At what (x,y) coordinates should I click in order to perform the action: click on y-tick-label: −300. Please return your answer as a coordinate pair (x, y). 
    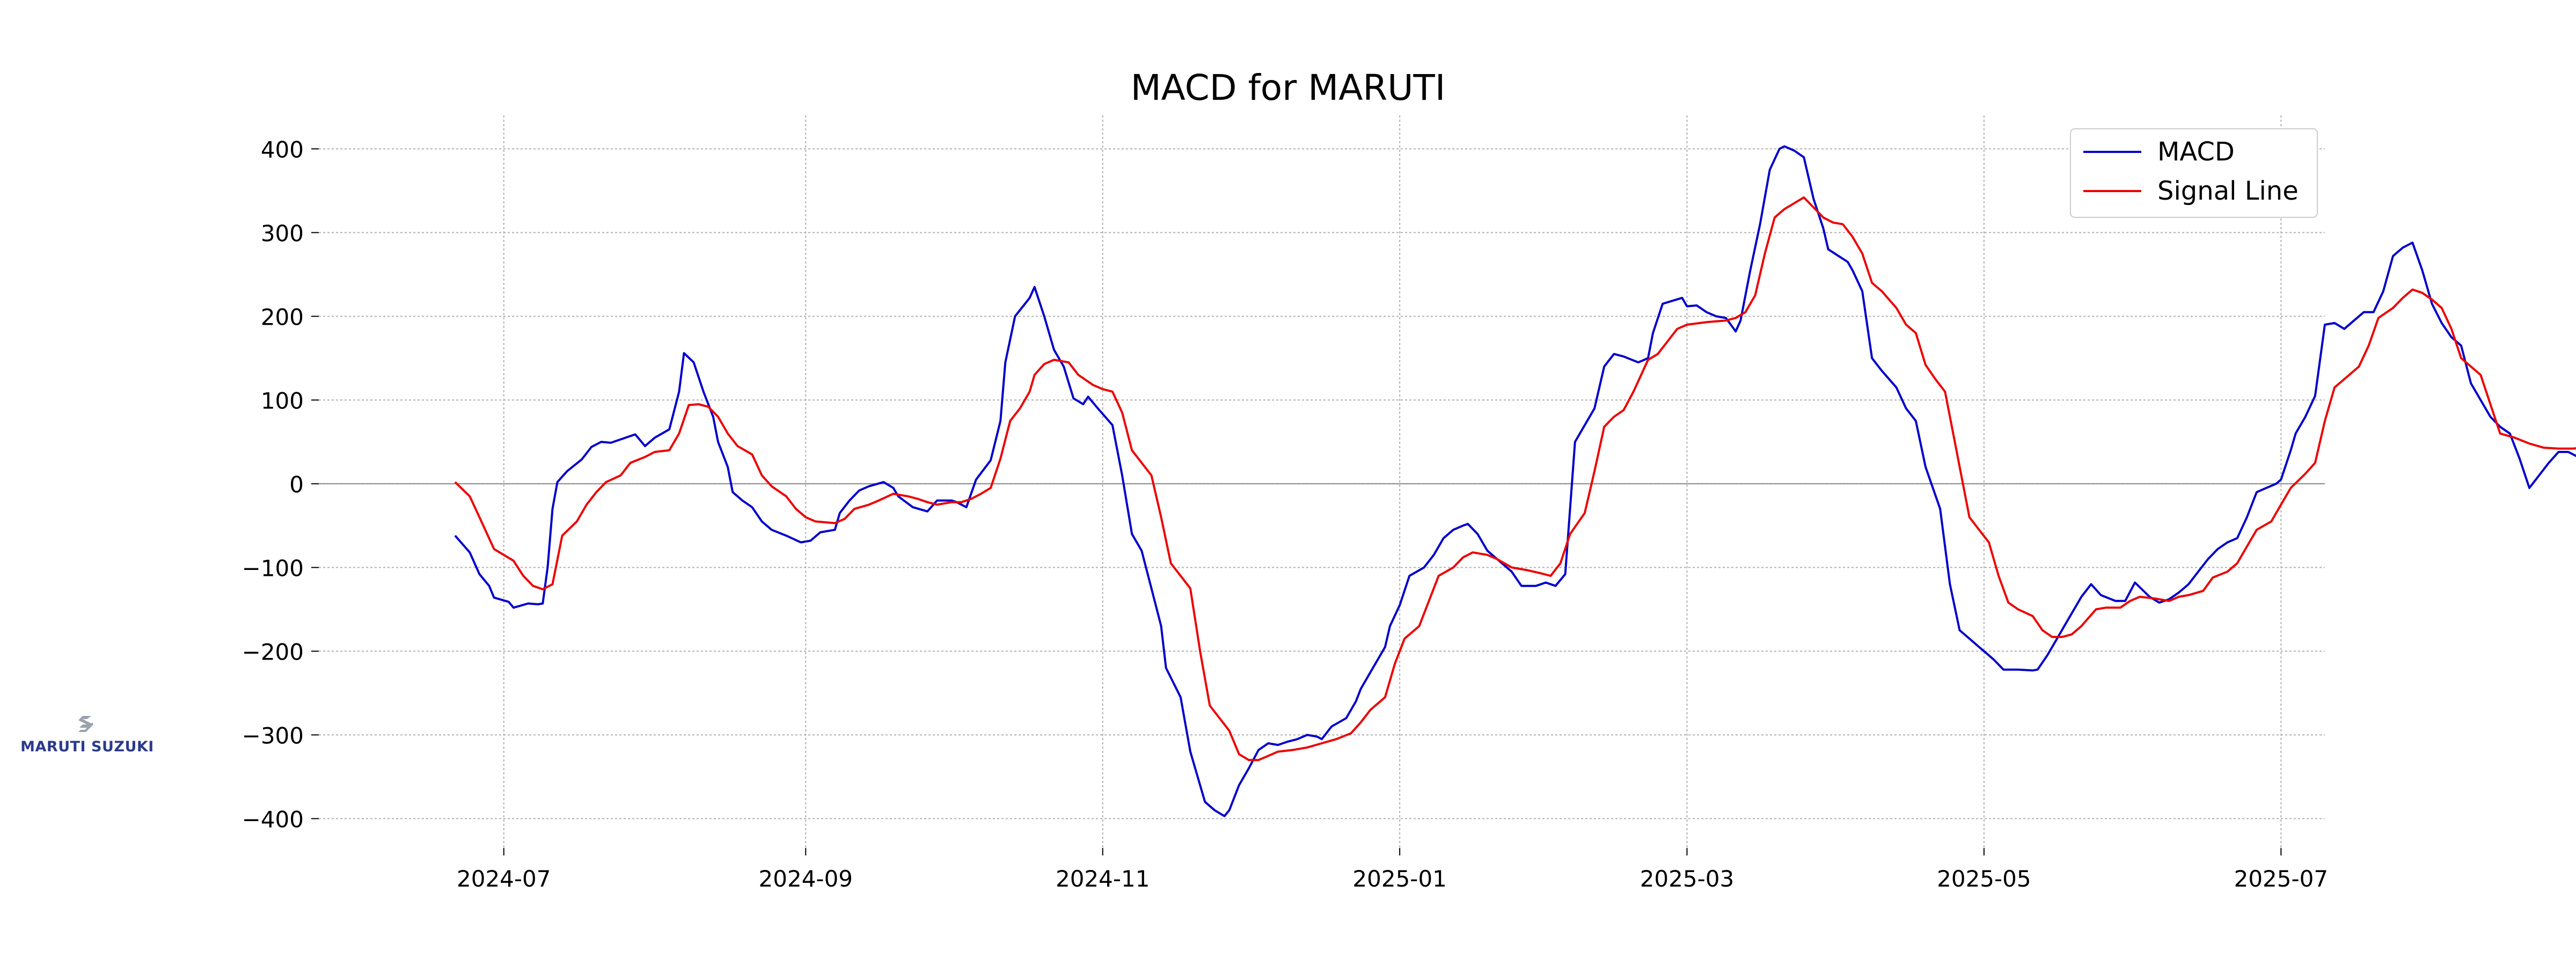
    Looking at the image, I should click on (273, 735).